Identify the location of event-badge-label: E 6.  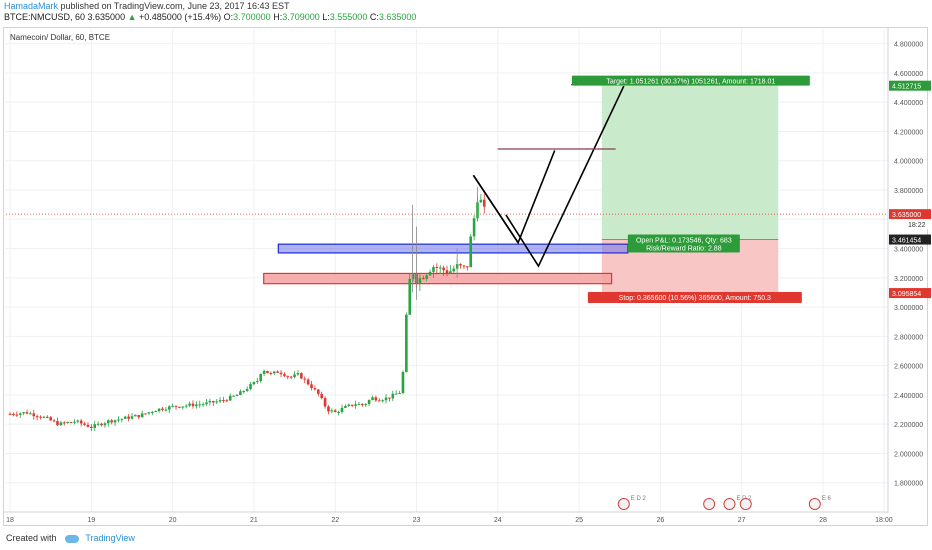
(827, 499).